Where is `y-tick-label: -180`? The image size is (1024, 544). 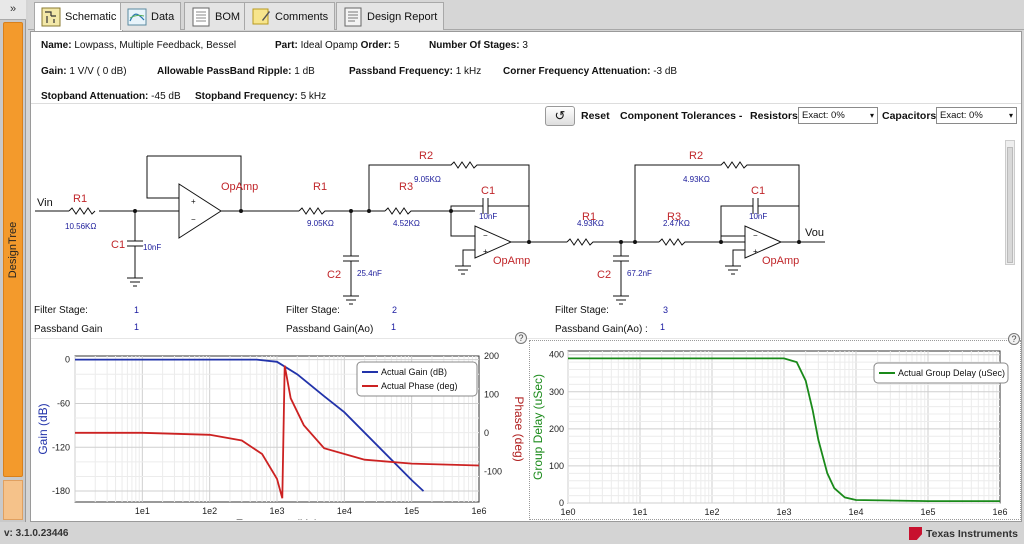 y-tick-label: -180 is located at coordinates (61, 491).